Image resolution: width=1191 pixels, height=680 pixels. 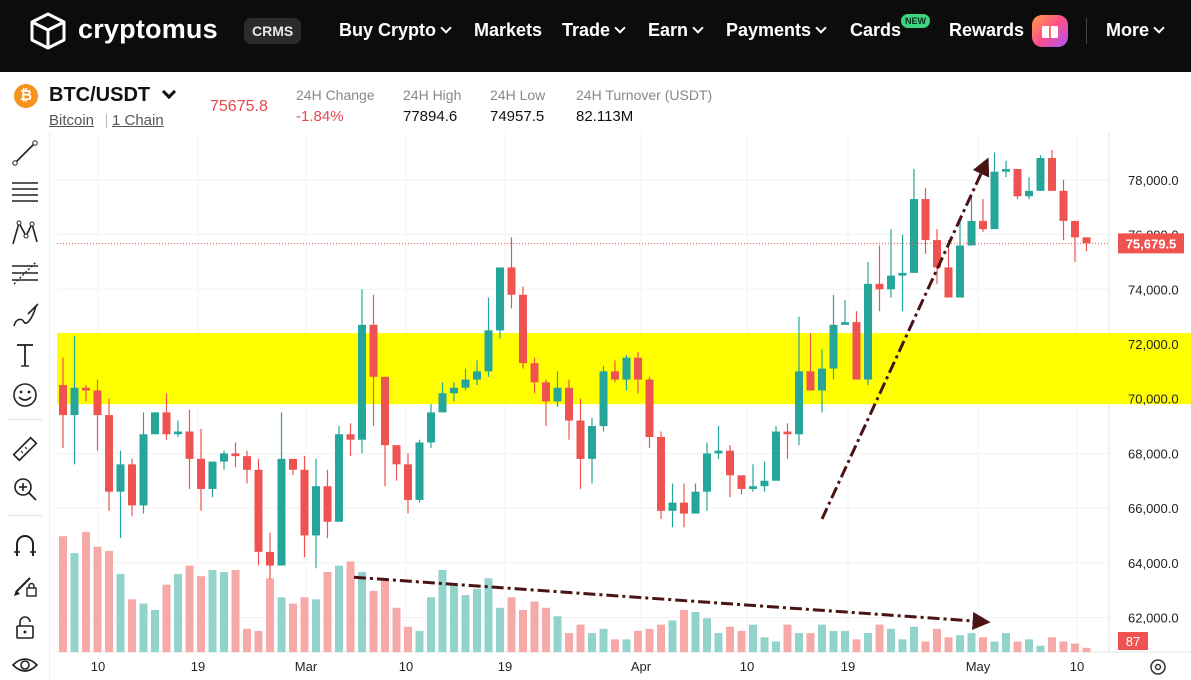 I want to click on trend-line-icon, so click(x=25, y=153).